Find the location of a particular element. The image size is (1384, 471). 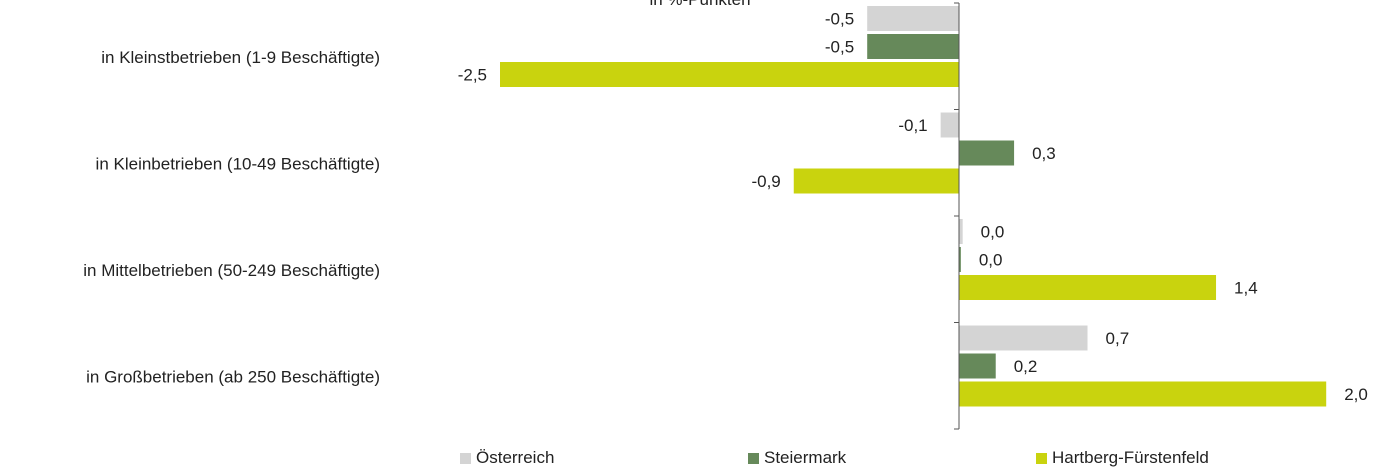

data-label: -0,1 is located at coordinates (912, 125).